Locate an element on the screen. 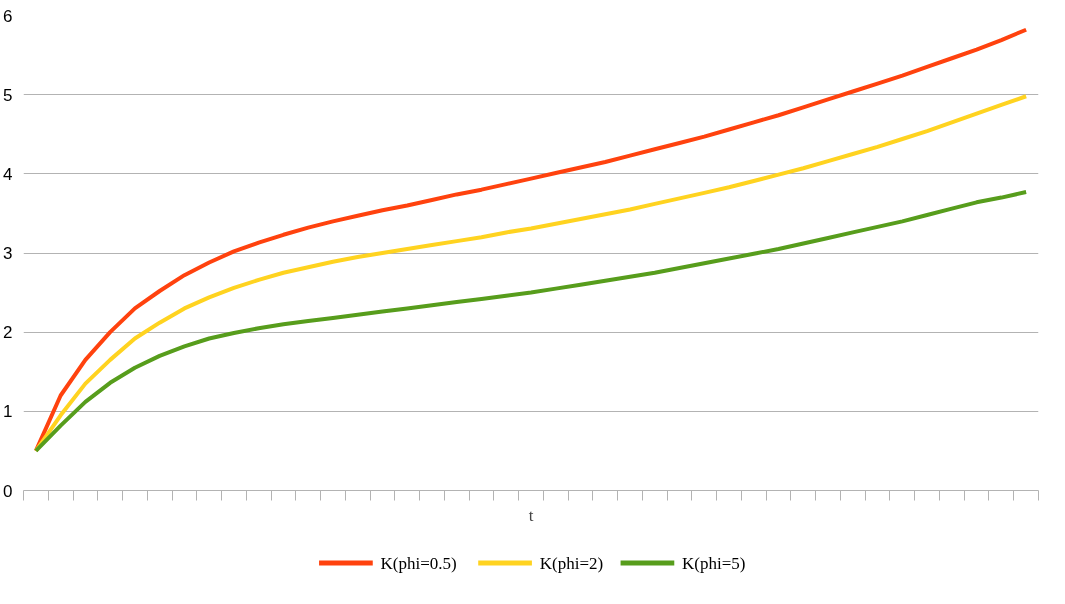 The image size is (1065, 604). y-tick-label: 6 is located at coordinates (8, 16).